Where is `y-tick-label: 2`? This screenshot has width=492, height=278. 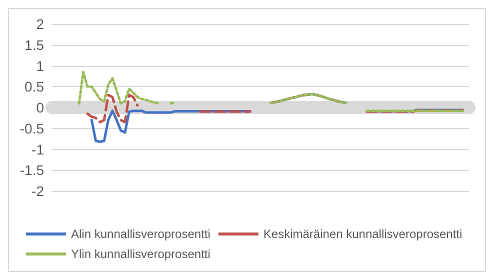 y-tick-label: 2 is located at coordinates (40, 24).